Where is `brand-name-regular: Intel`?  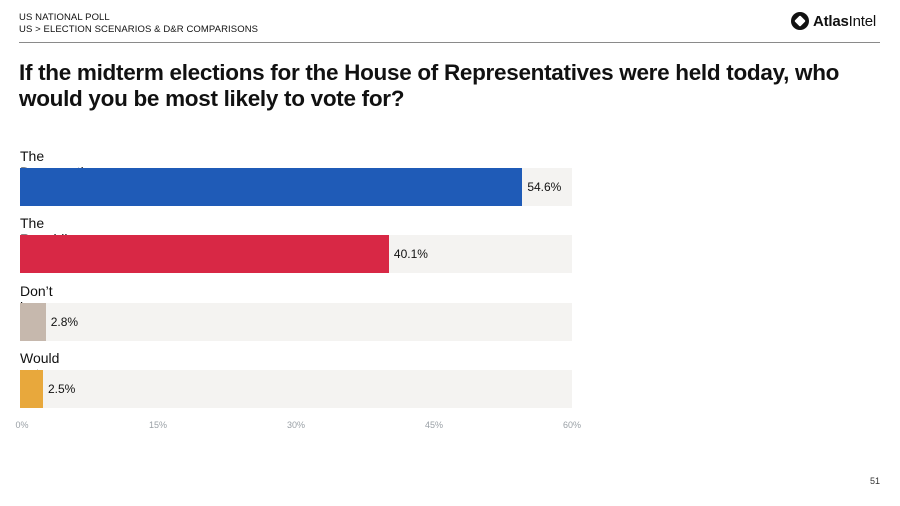
brand-name-regular: Intel is located at coordinates (862, 21).